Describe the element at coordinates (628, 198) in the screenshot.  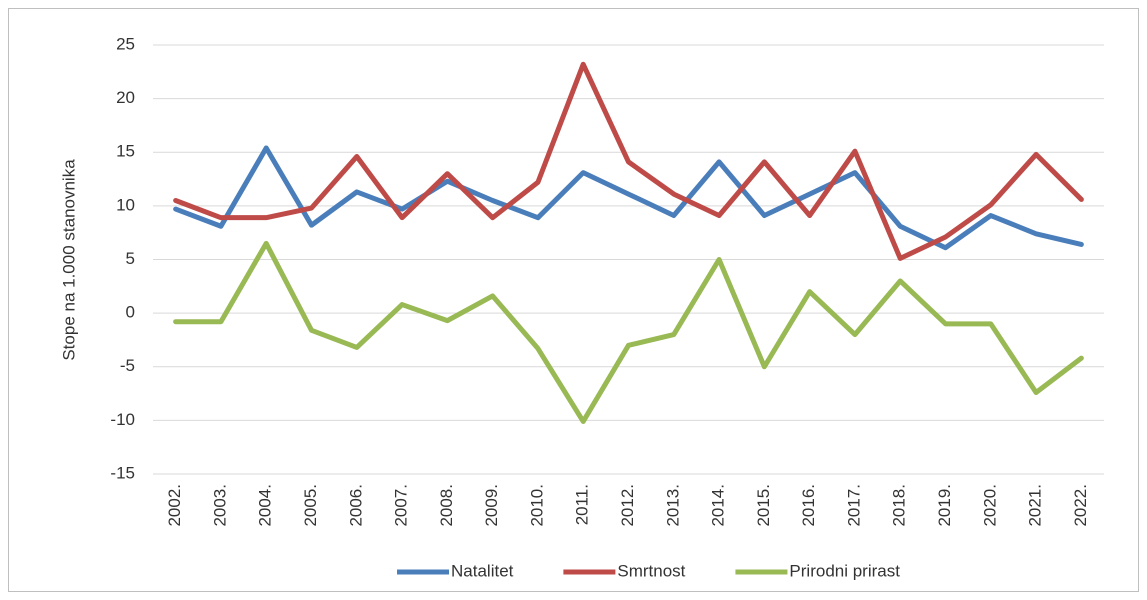
I see `line` at that location.